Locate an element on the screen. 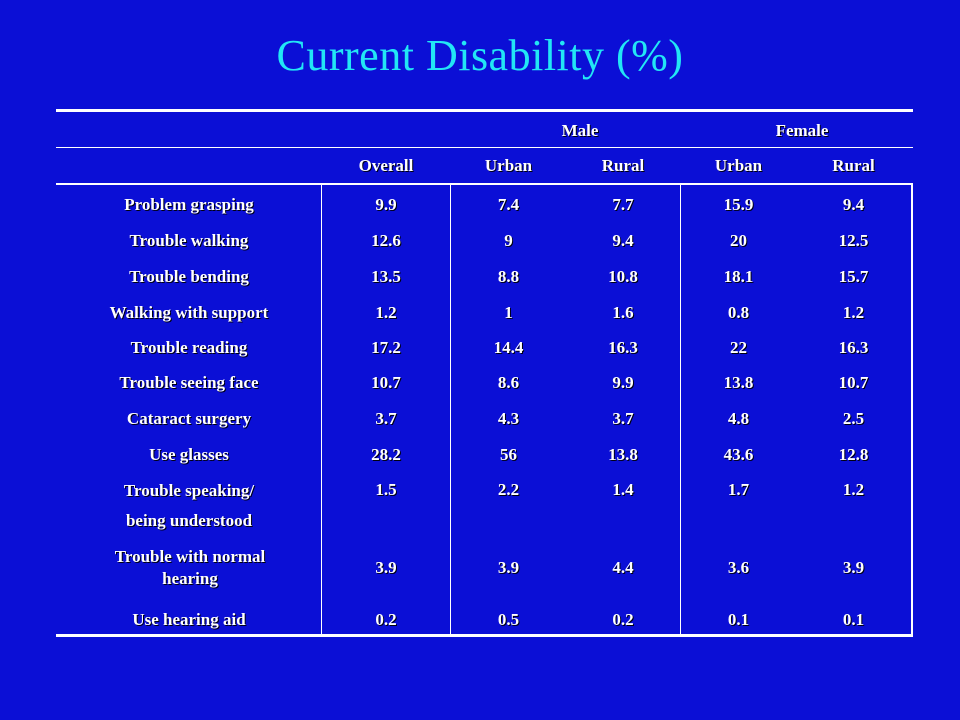 The width and height of the screenshot is (960, 720). column-header-female-rural: Rural is located at coordinates (853, 165).